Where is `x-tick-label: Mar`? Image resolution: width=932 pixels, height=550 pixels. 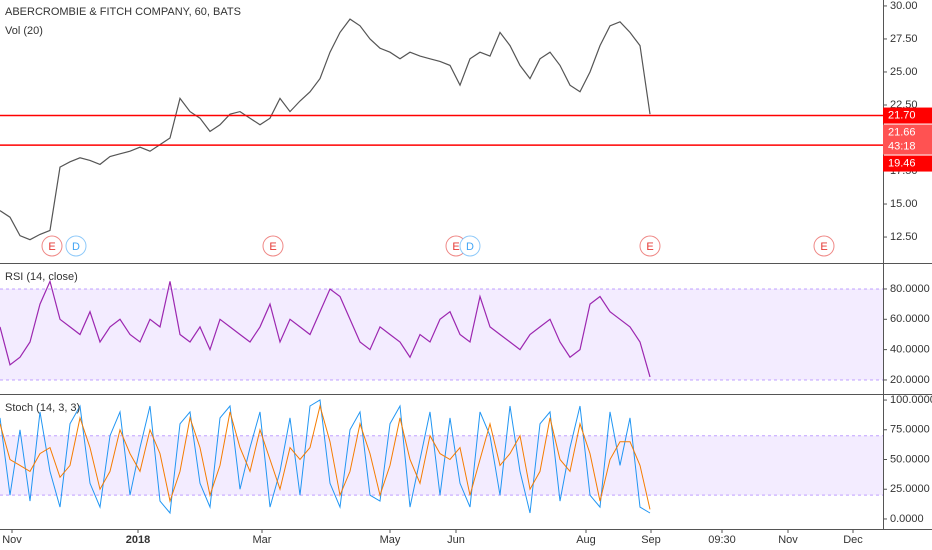
x-tick-label: Mar is located at coordinates (262, 540).